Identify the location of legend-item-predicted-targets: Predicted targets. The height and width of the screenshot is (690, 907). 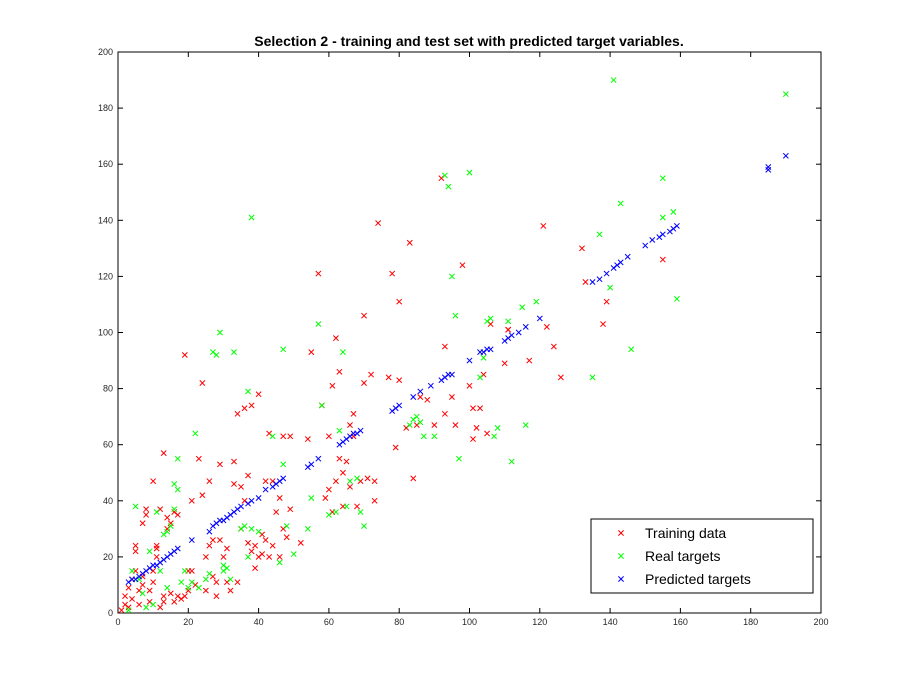
(684, 579).